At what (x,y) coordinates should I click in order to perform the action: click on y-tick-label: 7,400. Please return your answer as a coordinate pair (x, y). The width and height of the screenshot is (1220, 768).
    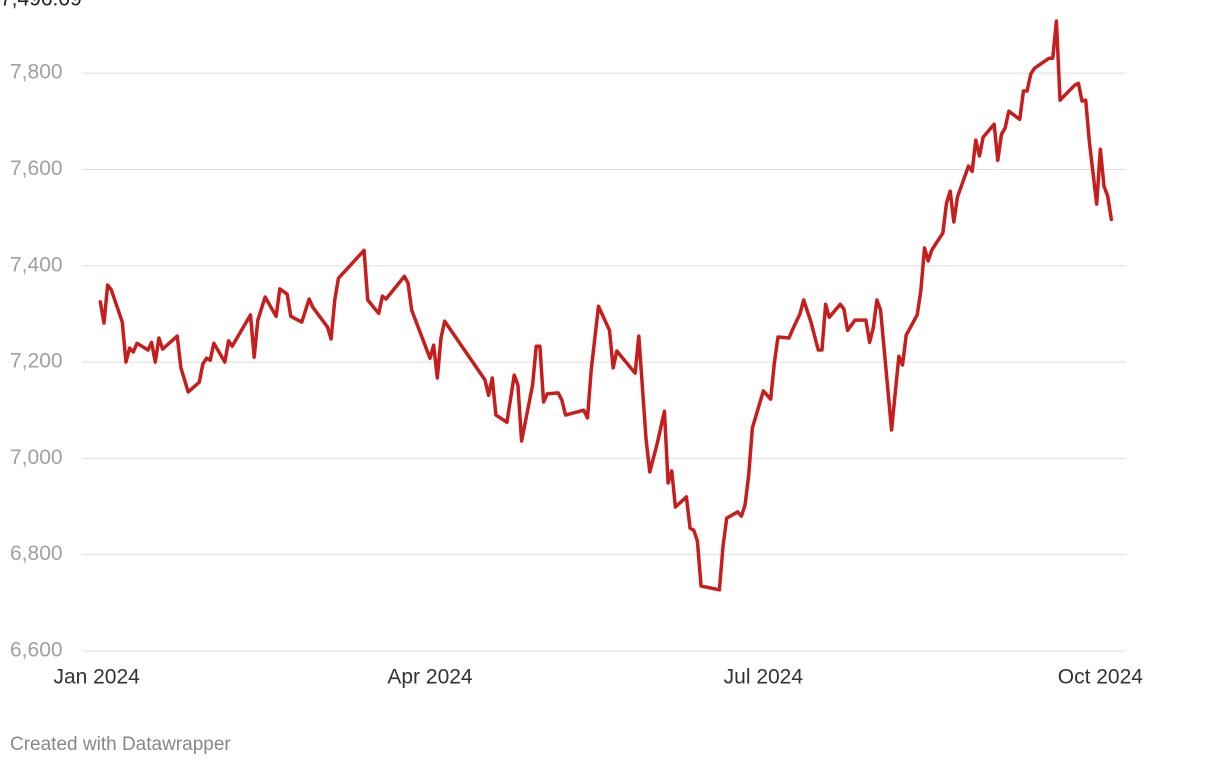
    Looking at the image, I should click on (36, 264).